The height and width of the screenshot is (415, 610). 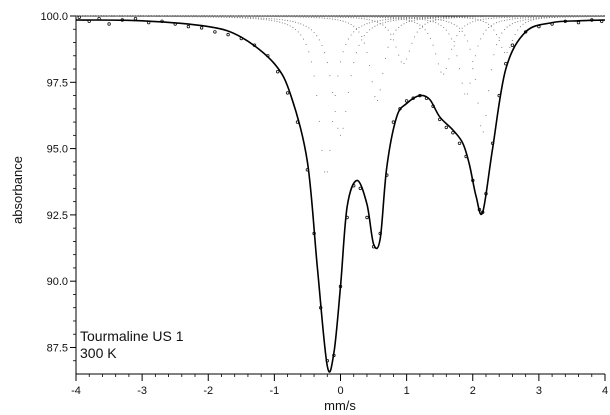 I want to click on x-tick-label: 4, so click(x=605, y=391).